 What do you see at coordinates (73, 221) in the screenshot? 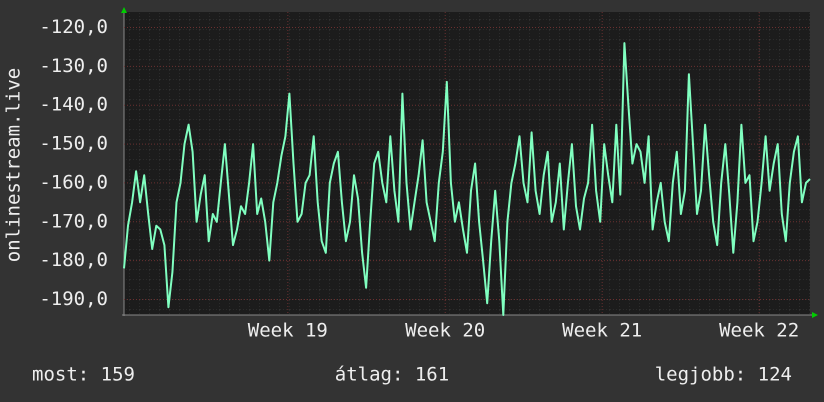
I see `y-tick-label: -170,0` at bounding box center [73, 221].